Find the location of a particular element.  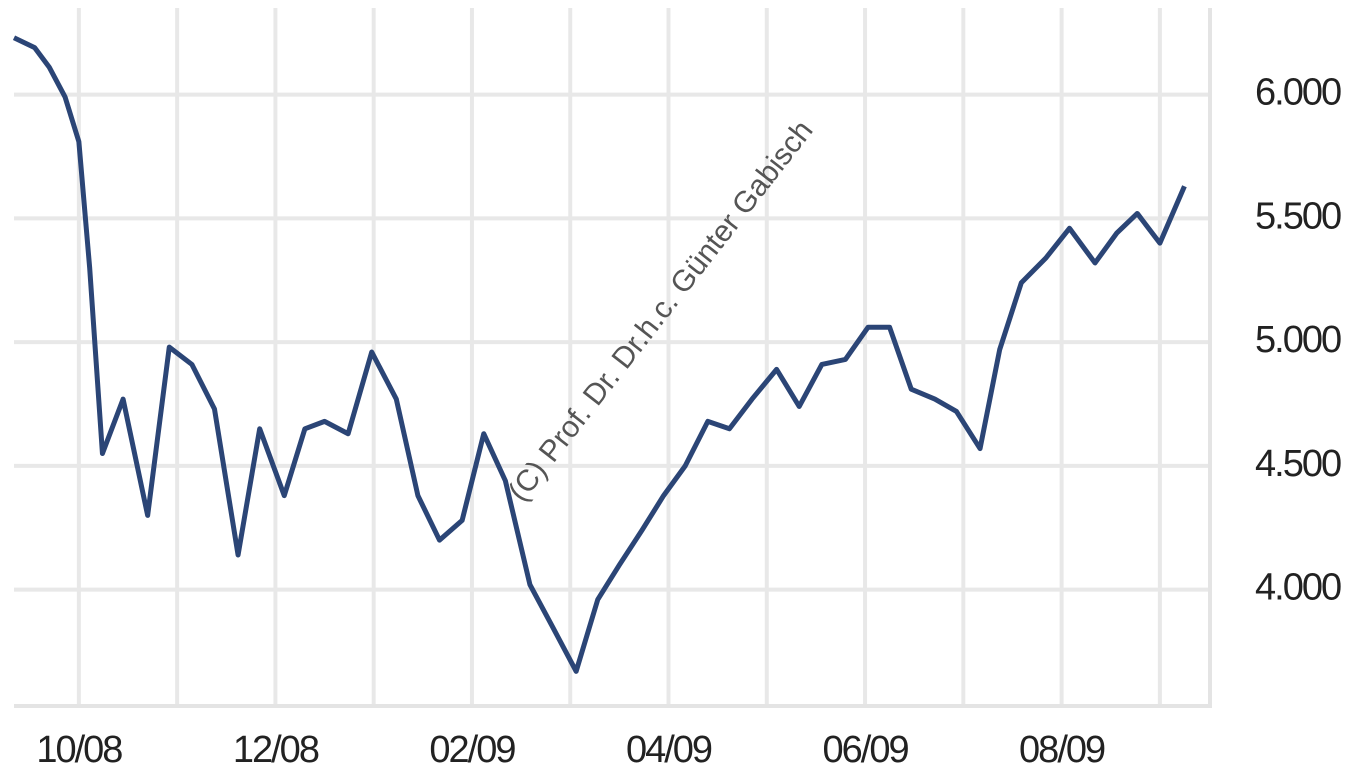

x-tick-label: 12/08 is located at coordinates (276, 750).